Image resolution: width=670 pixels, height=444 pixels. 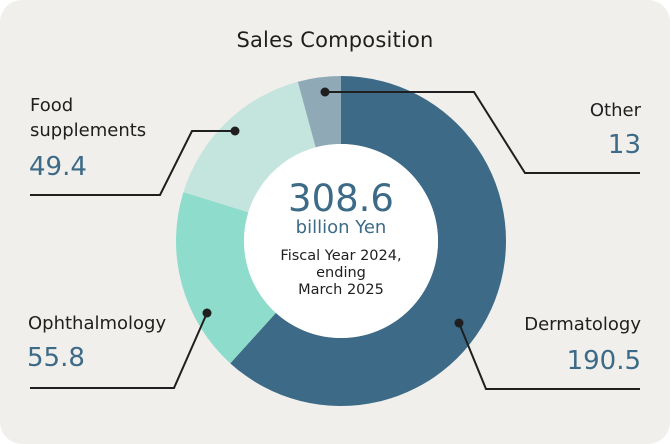 I want to click on period-line-3: March 2025, so click(x=341, y=289).